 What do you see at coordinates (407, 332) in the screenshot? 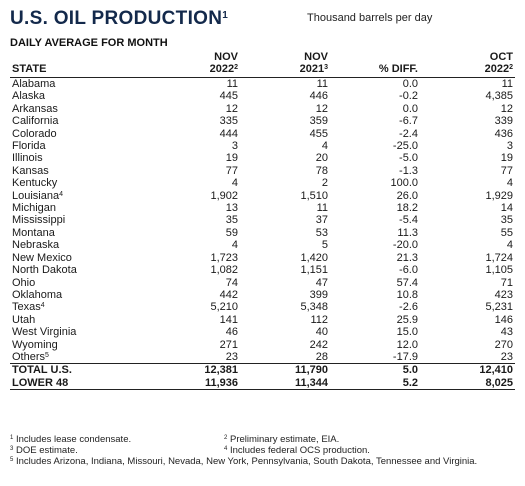
I see `diff-cell: 15.0` at bounding box center [407, 332].